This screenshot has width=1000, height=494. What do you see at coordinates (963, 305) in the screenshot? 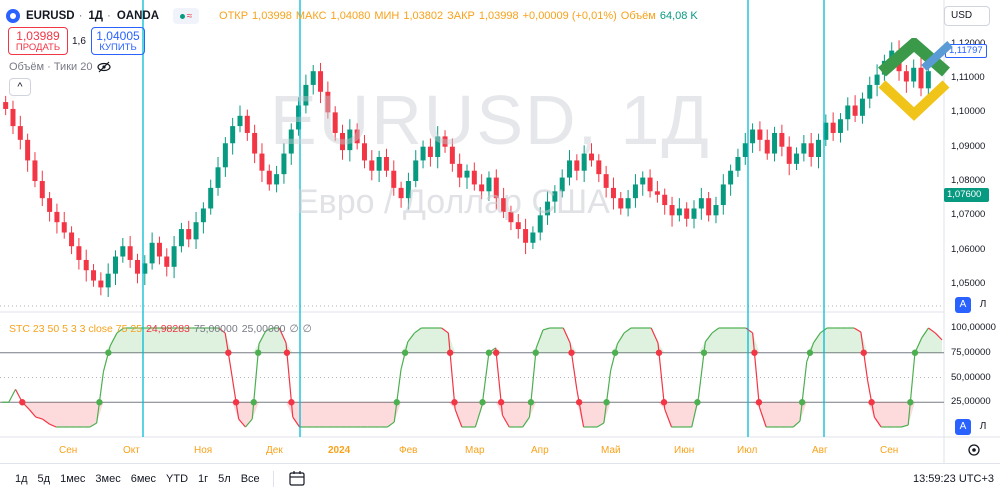
I see `auto-scale-button: A` at bounding box center [963, 305].